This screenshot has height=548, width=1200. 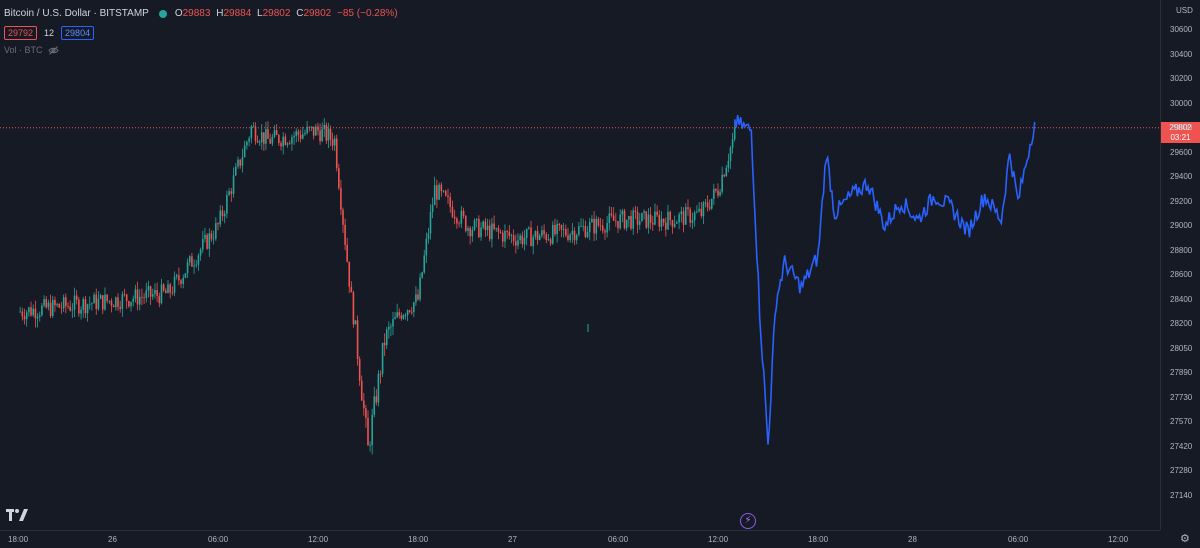 I want to click on price-tick-label: 29800, so click(x=1181, y=127).